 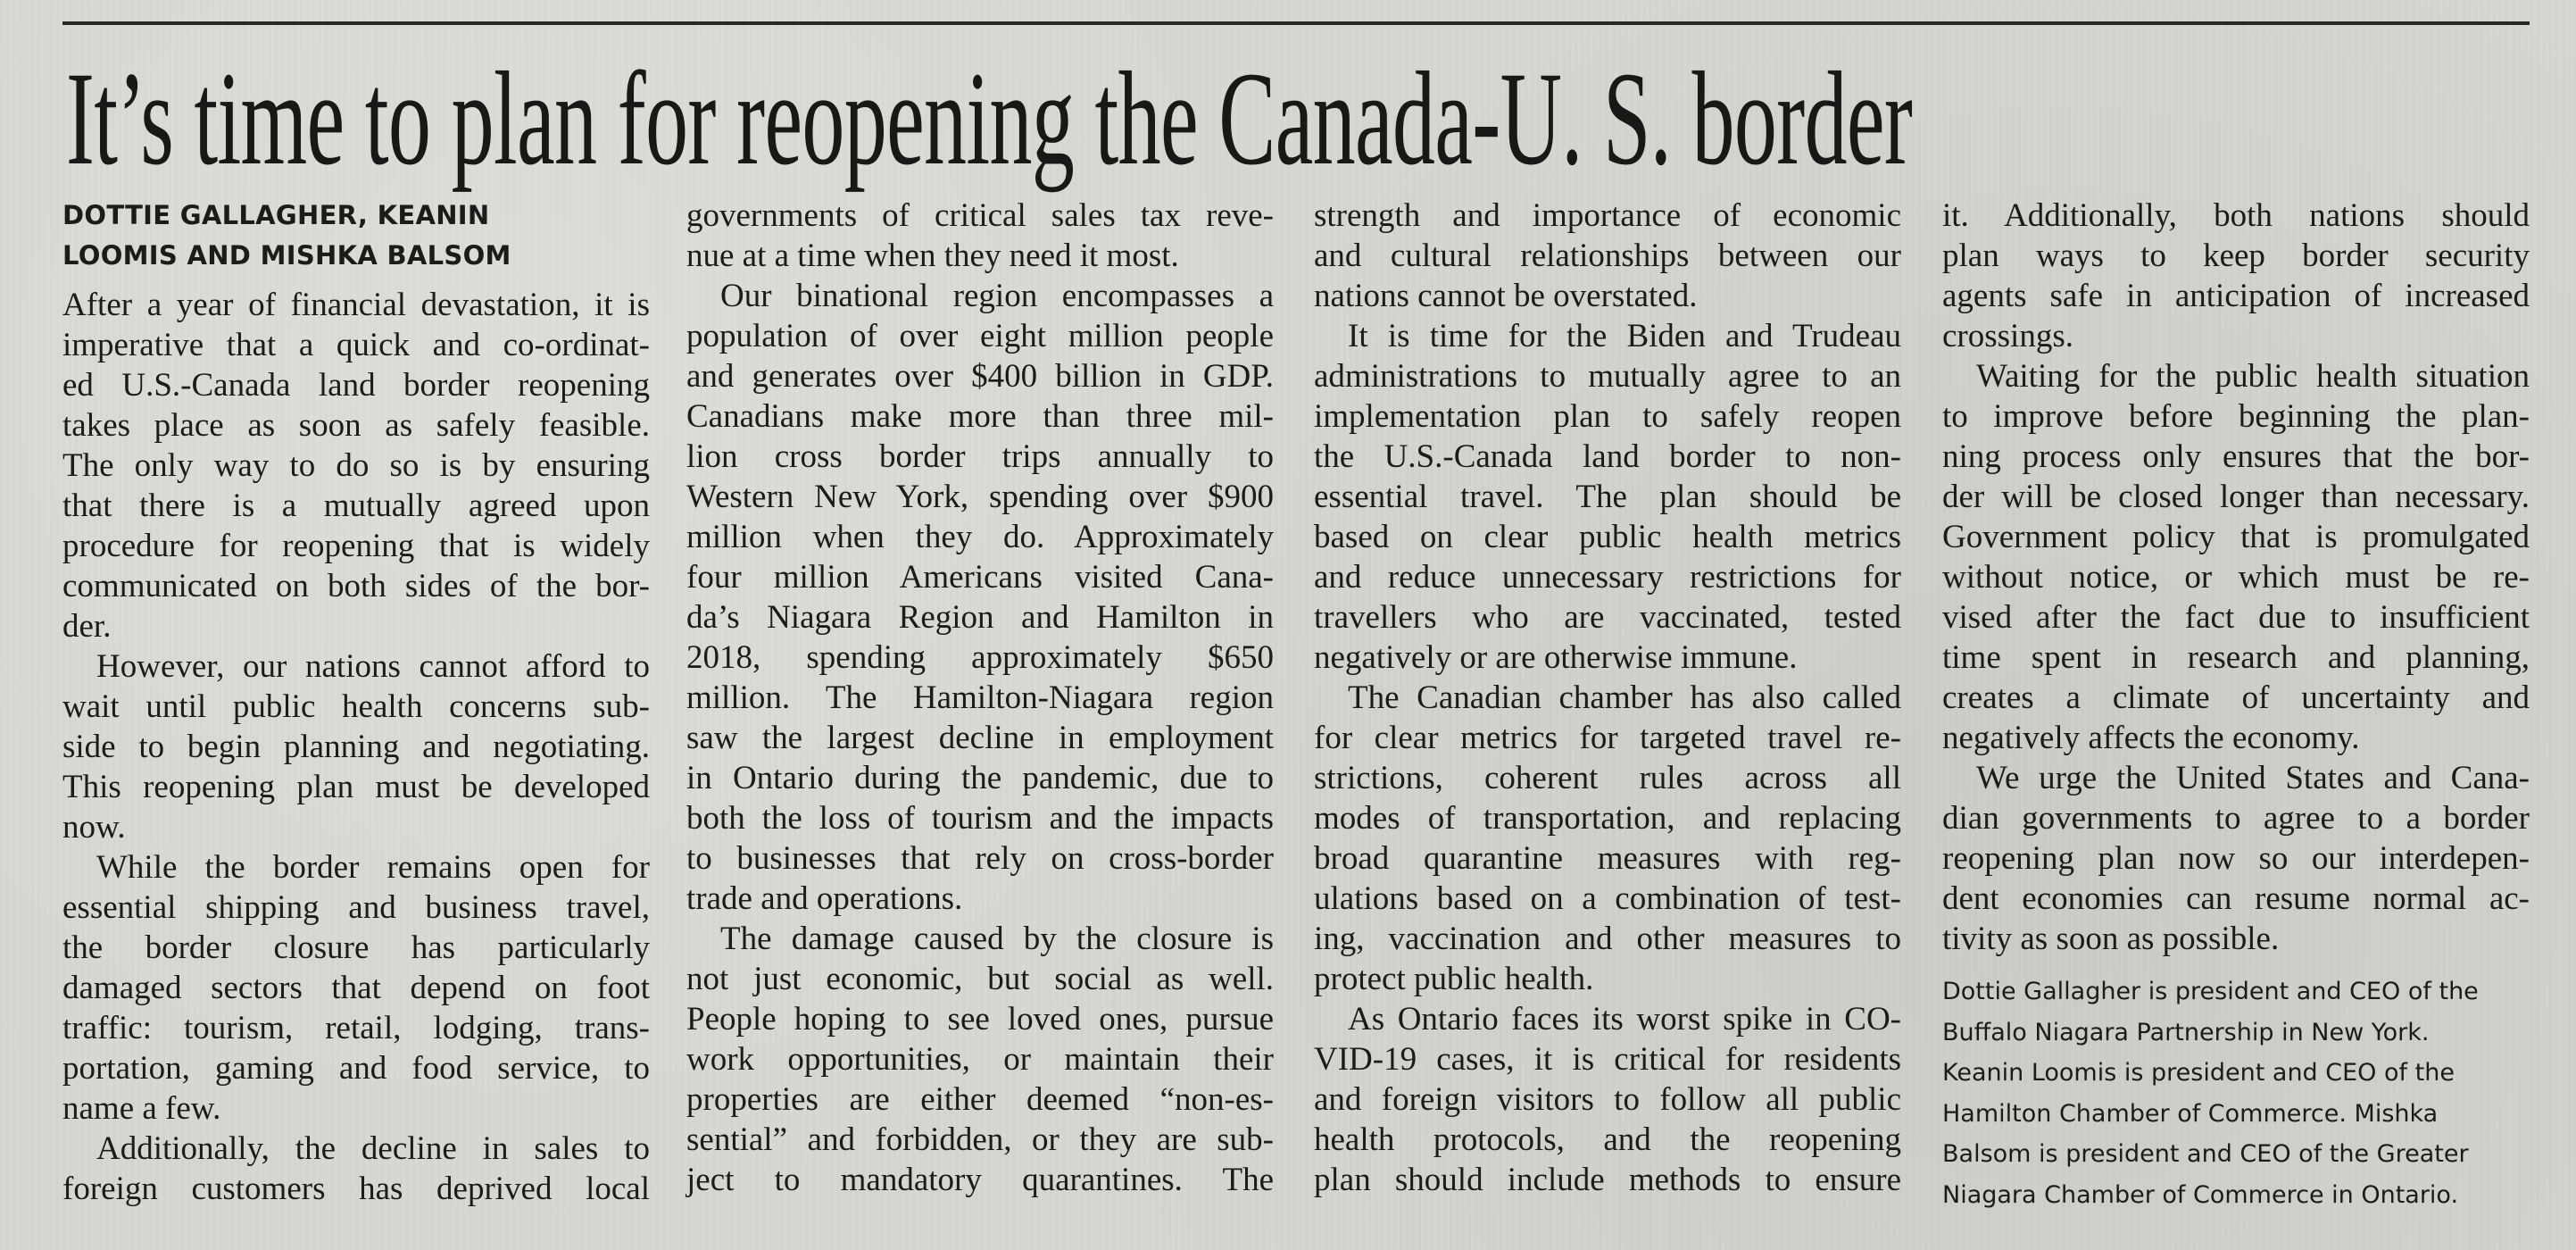 What do you see at coordinates (2236, 376) in the screenshot?
I see `text-line: Waiting for the public health situation` at bounding box center [2236, 376].